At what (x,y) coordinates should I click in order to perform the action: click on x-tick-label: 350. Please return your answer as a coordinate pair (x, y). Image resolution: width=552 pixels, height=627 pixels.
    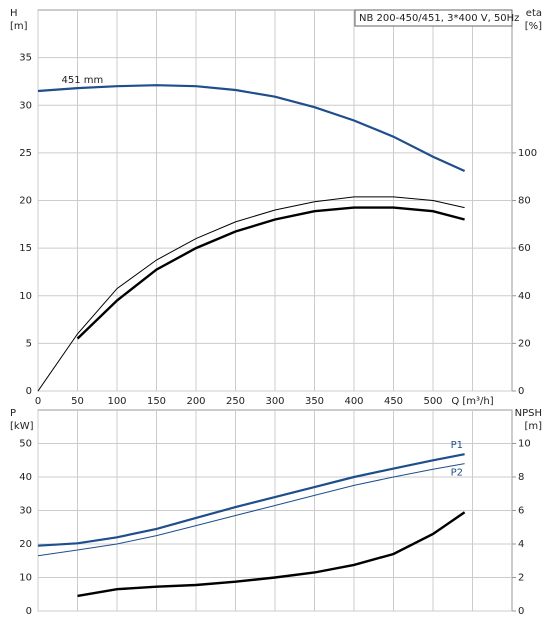
    Looking at the image, I should click on (314, 401).